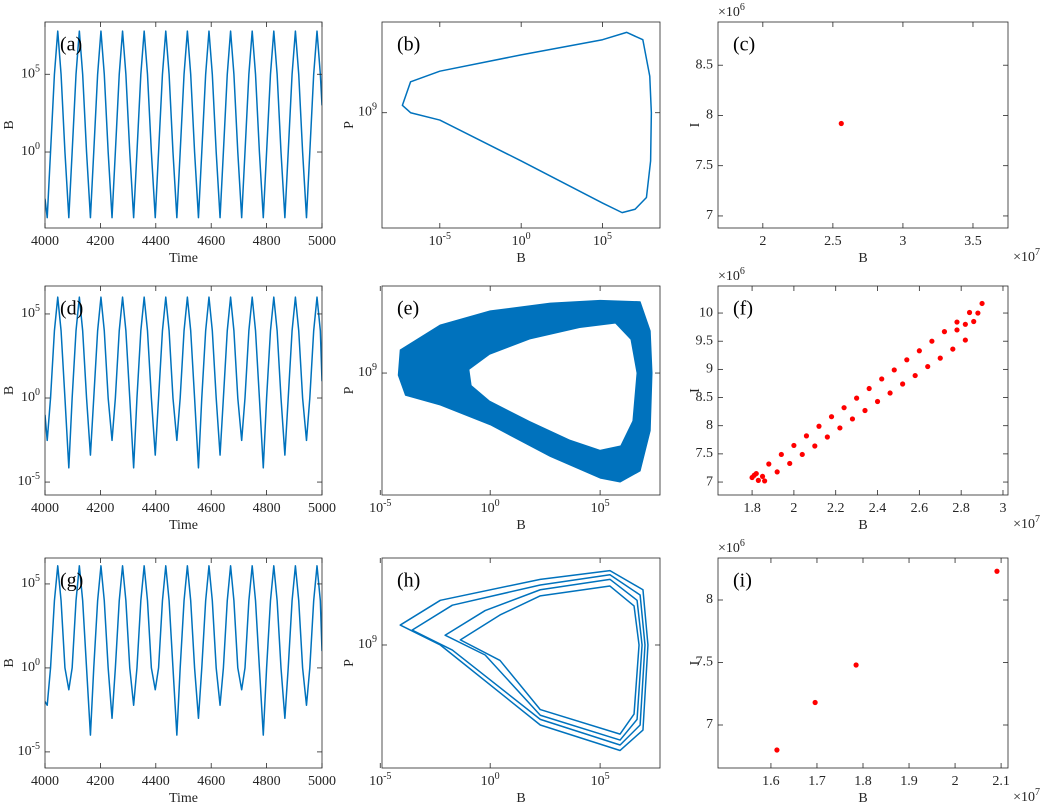 This screenshot has width=1046, height=808. Describe the element at coordinates (37, 392) in the screenshot. I see `y-tick-label-exponent: 0` at that location.